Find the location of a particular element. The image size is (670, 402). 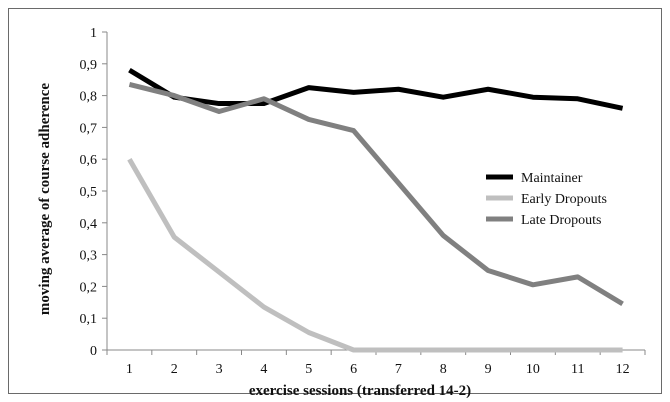

y-tick-label: 0,9 is located at coordinates (89, 65).